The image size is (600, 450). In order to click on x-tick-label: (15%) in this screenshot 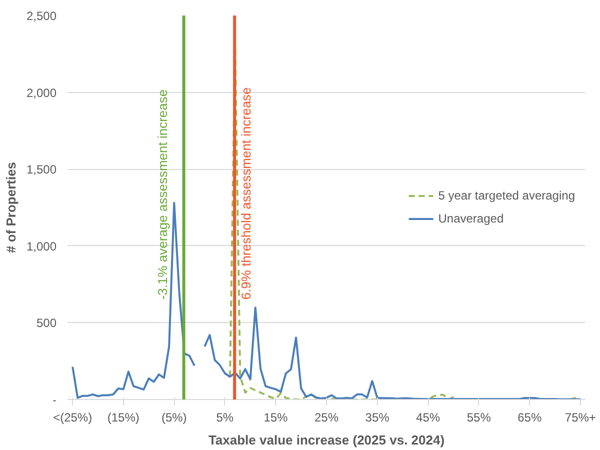, I will do `click(123, 417)`.